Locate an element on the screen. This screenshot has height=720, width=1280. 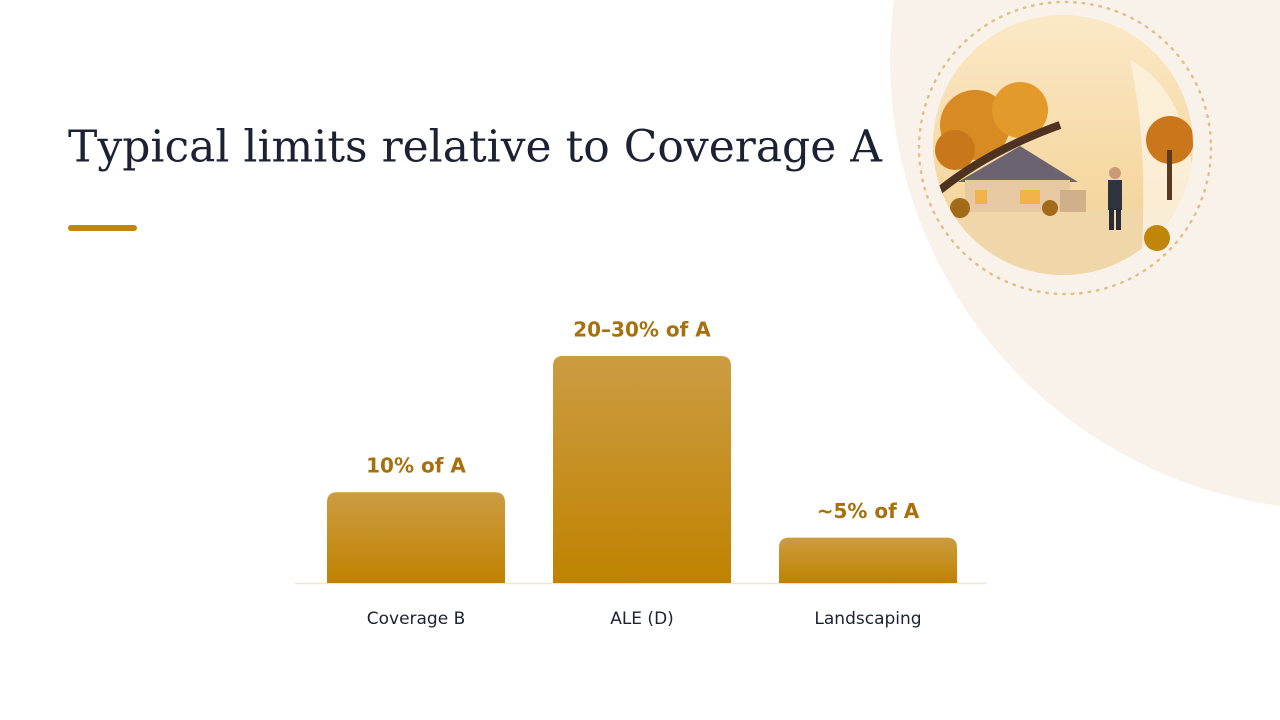
slide-title: Typical limits relative to Coverage A is located at coordinates (475, 147).